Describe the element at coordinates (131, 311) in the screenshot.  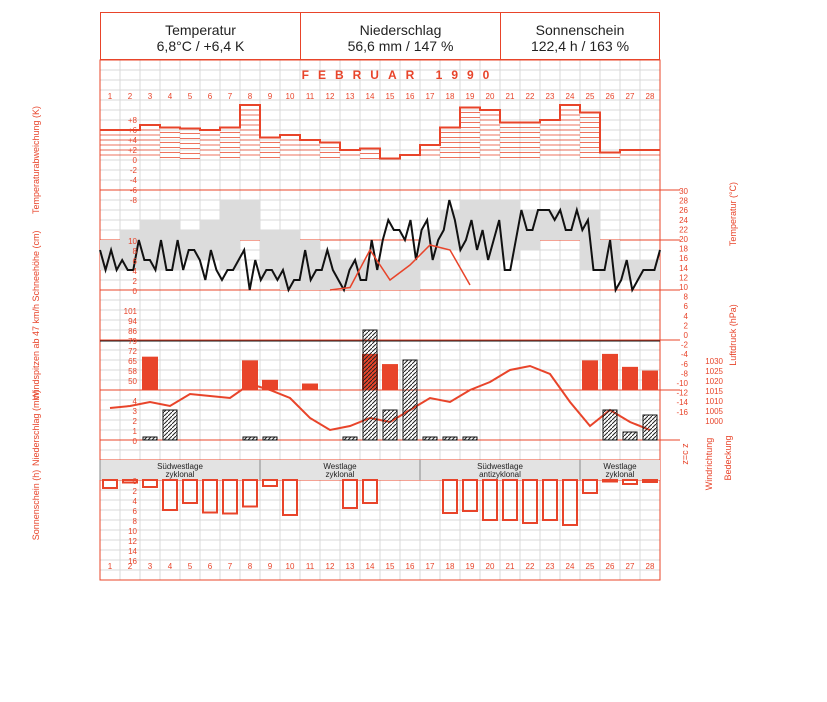
I see `gust-tick: 101` at that location.